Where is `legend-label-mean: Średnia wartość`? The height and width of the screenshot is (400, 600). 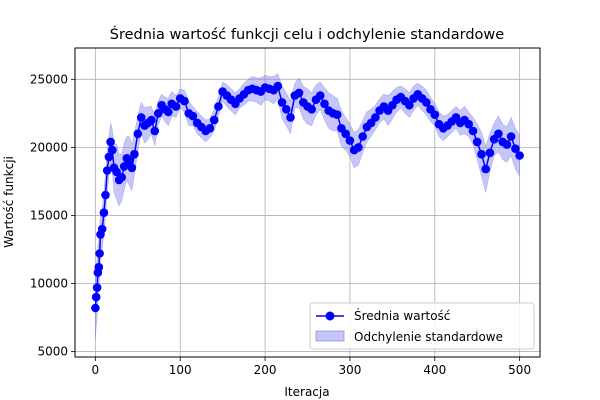
legend-label-mean: Średnia wartość is located at coordinates (402, 315).